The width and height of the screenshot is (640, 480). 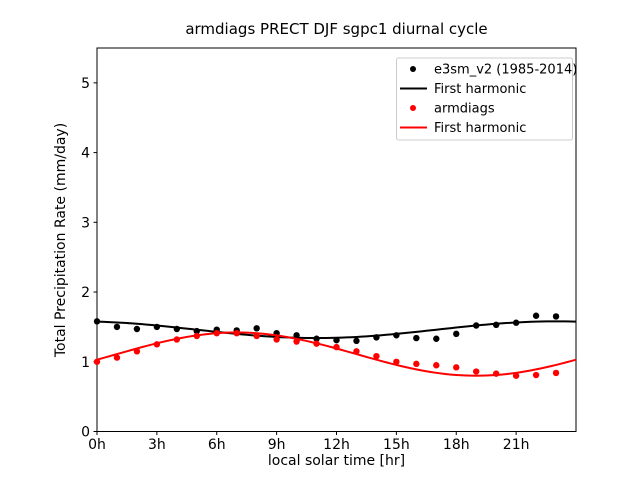 What do you see at coordinates (456, 445) in the screenshot?
I see `x-tick-label: 18h` at bounding box center [456, 445].